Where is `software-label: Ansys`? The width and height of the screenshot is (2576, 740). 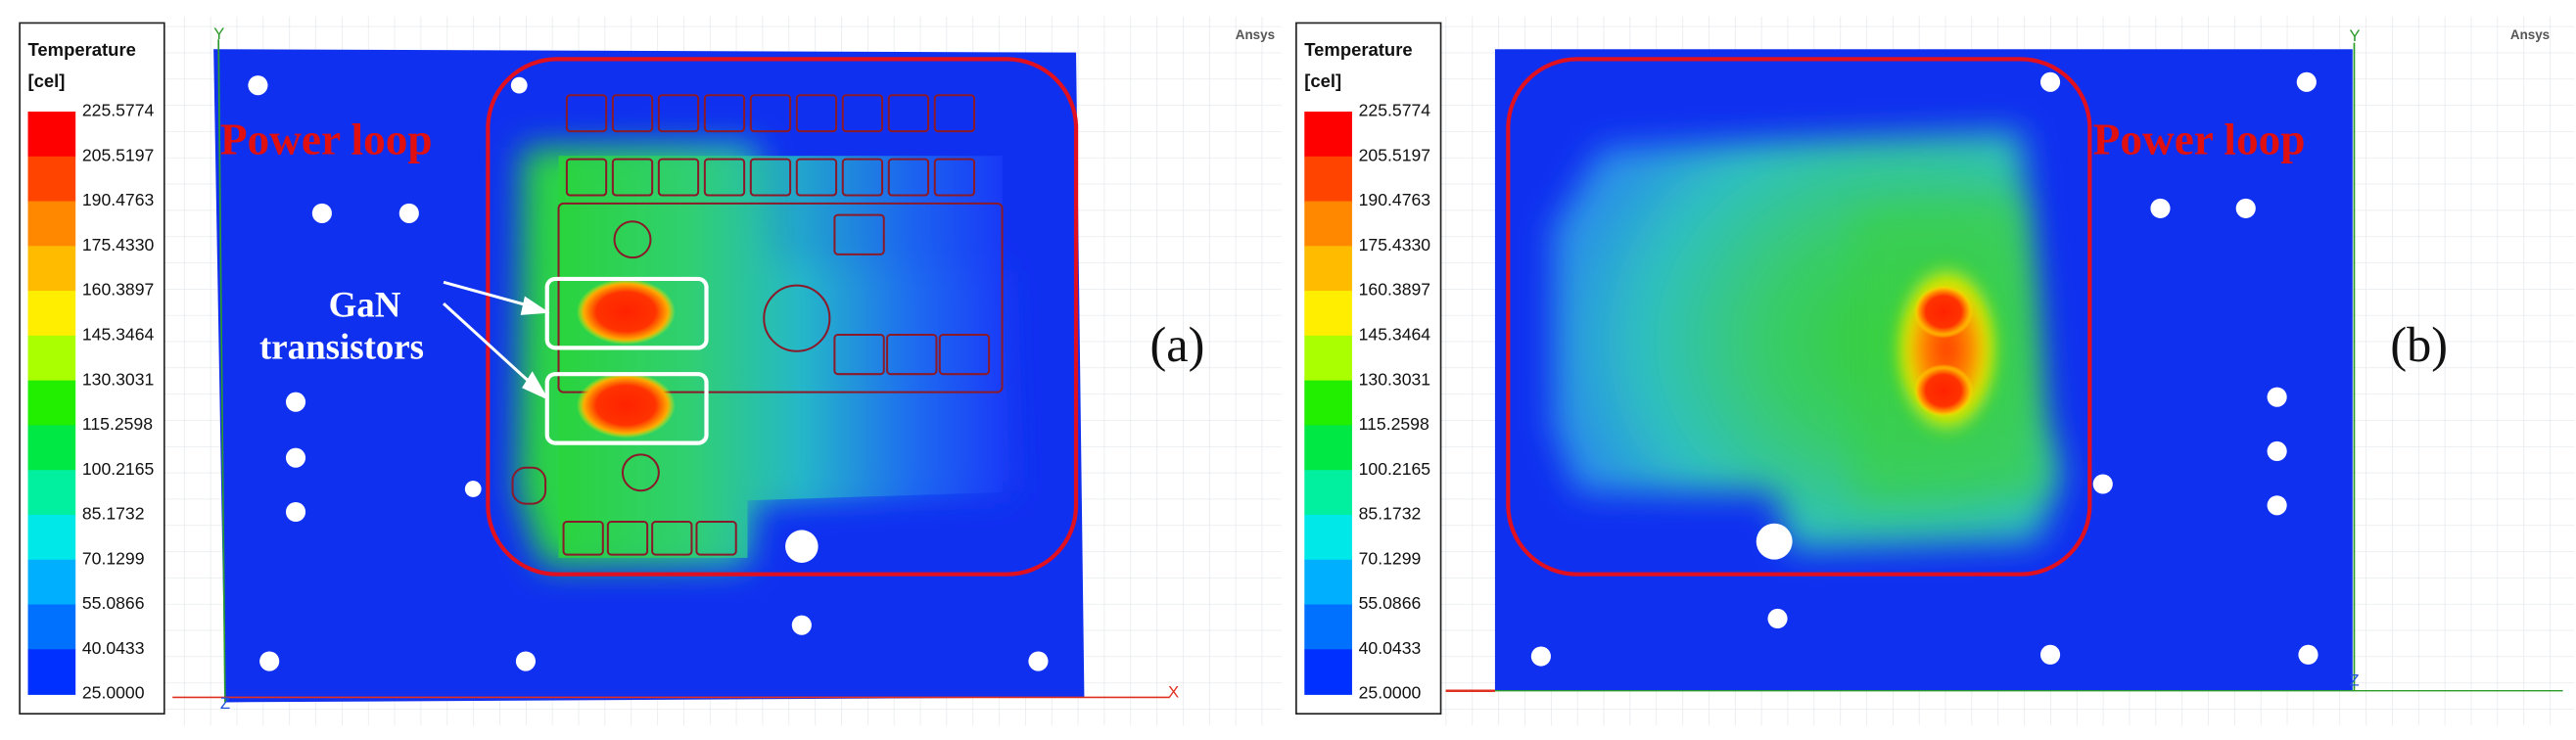 software-label: Ansys is located at coordinates (1256, 34).